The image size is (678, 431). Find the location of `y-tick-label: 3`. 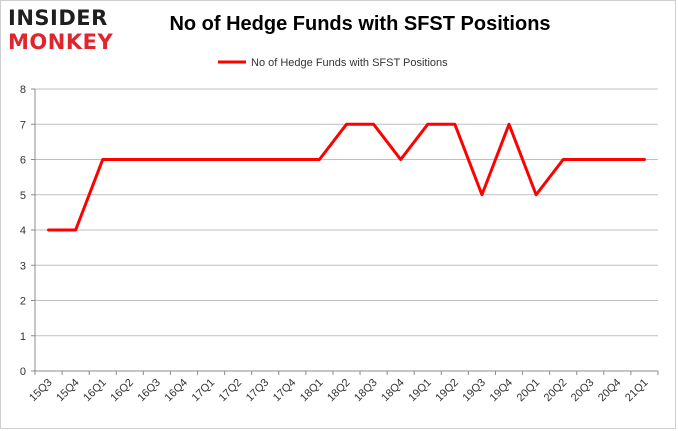

y-tick-label: 3 is located at coordinates (23, 266).